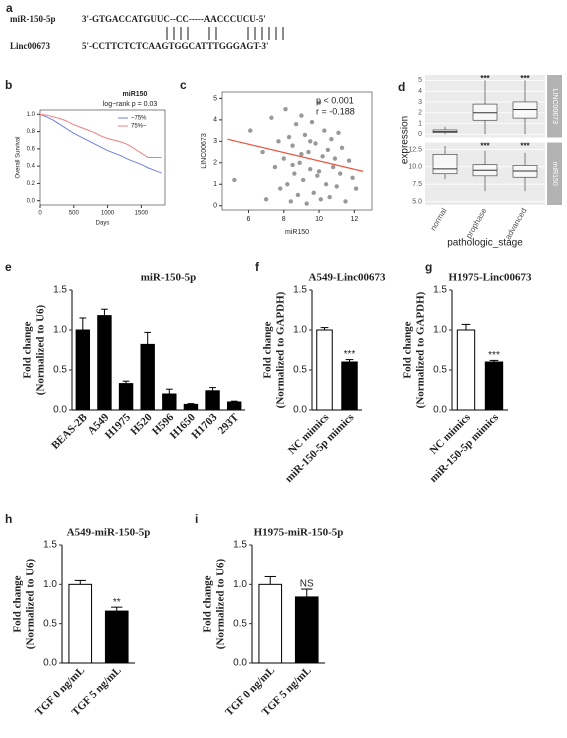 The width and height of the screenshot is (567, 738). Describe the element at coordinates (31, 603) in the screenshot. I see `y-axis-label: (Normalized to U6)` at that location.